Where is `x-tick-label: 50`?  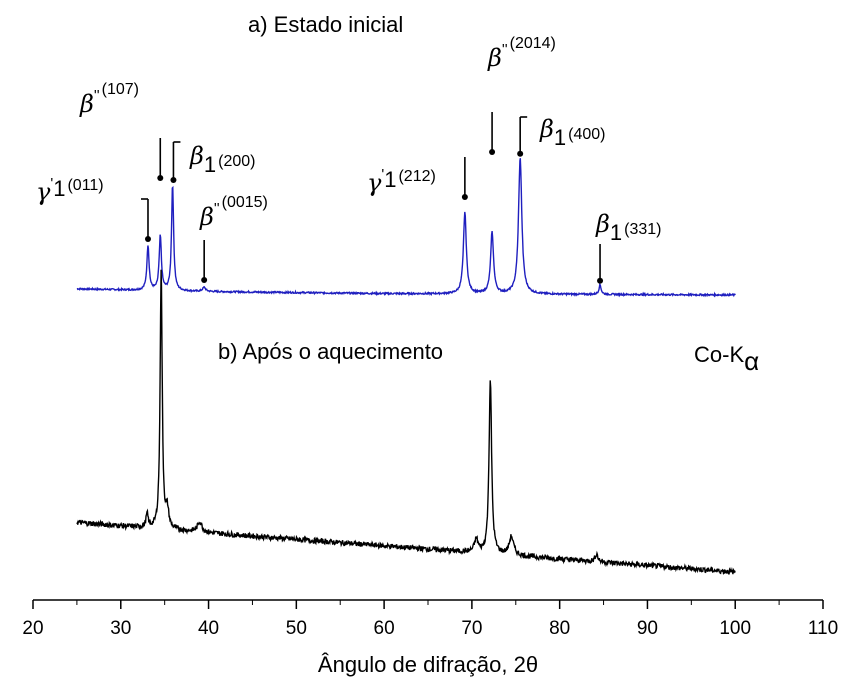
x-tick-label: 50 is located at coordinates (296, 628).